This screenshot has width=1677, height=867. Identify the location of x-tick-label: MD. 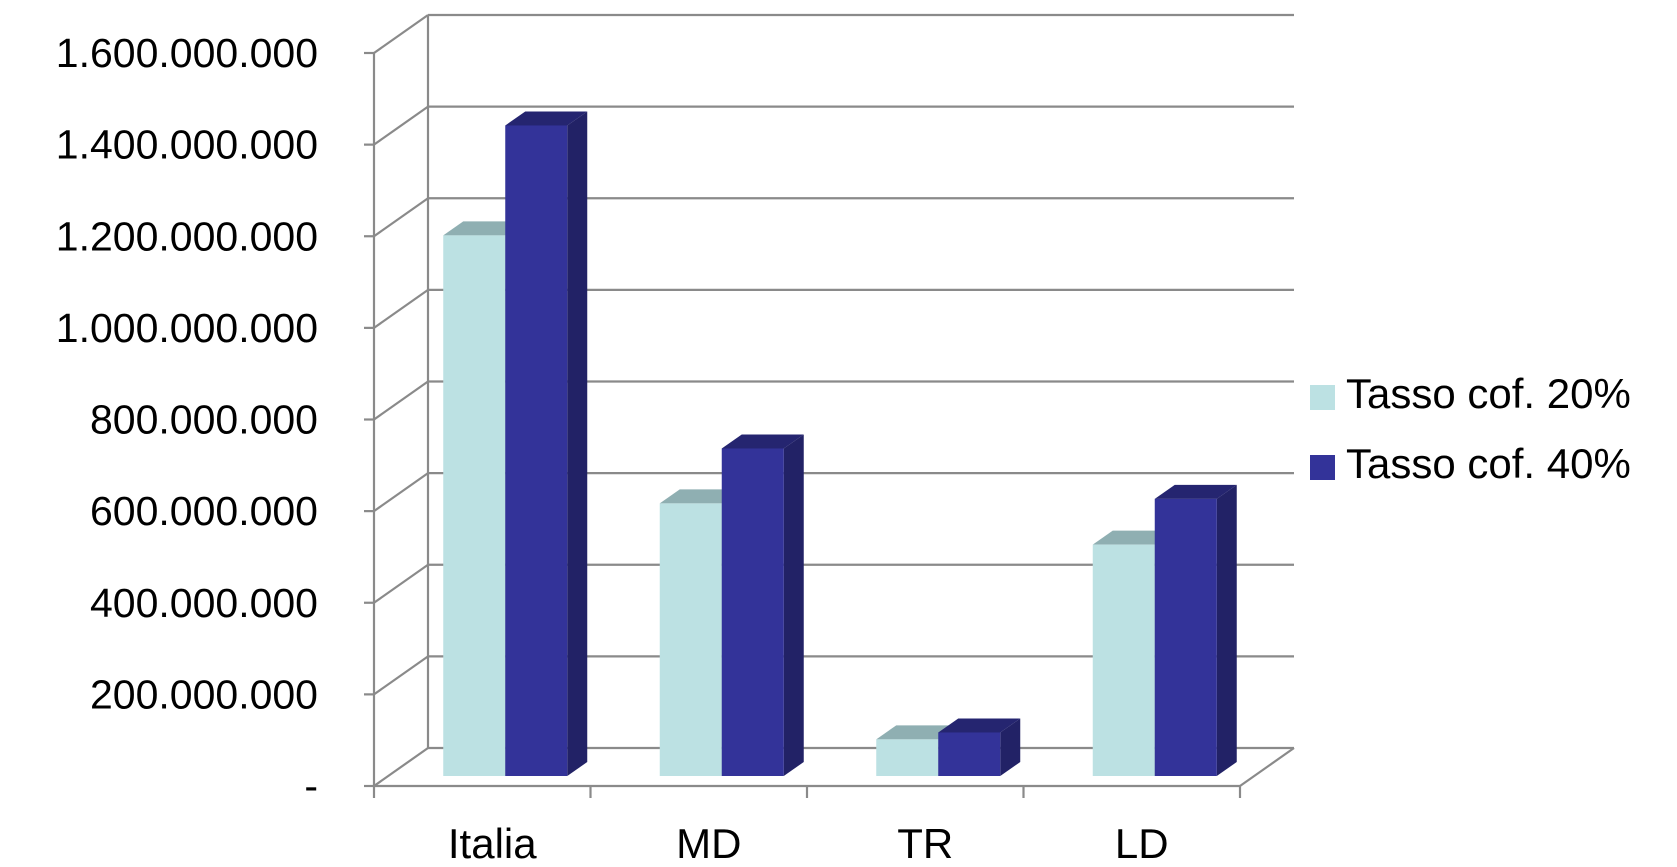
(708, 841).